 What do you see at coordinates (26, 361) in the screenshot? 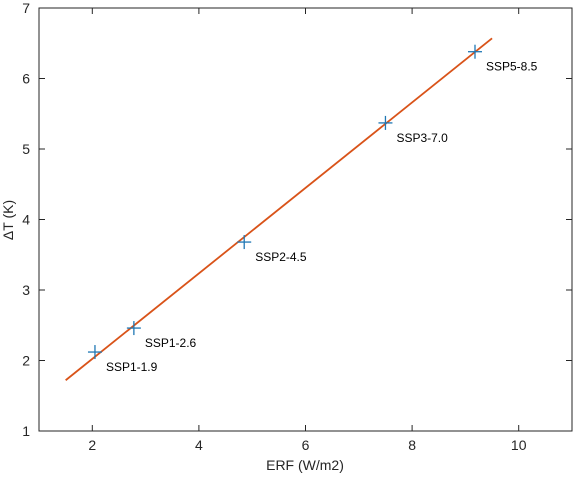
I see `y-tick-label: 2` at bounding box center [26, 361].